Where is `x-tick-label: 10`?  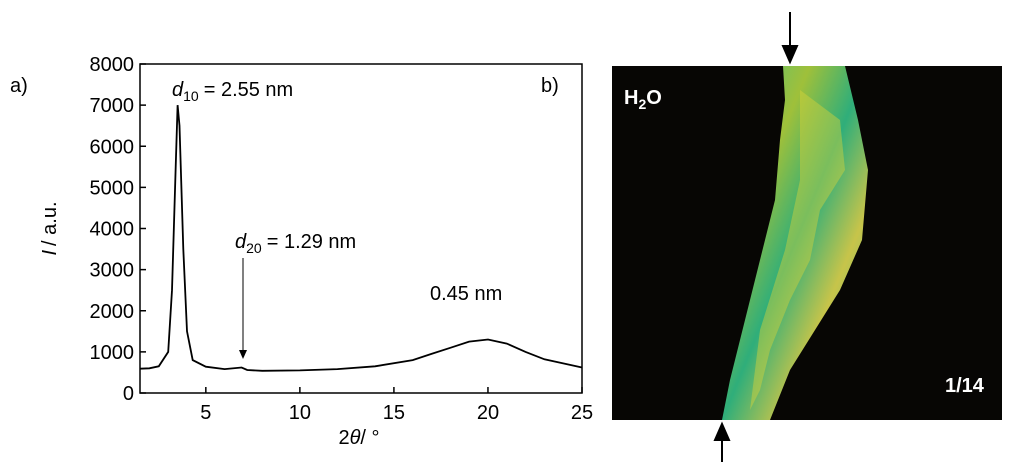 x-tick-label: 10 is located at coordinates (300, 413).